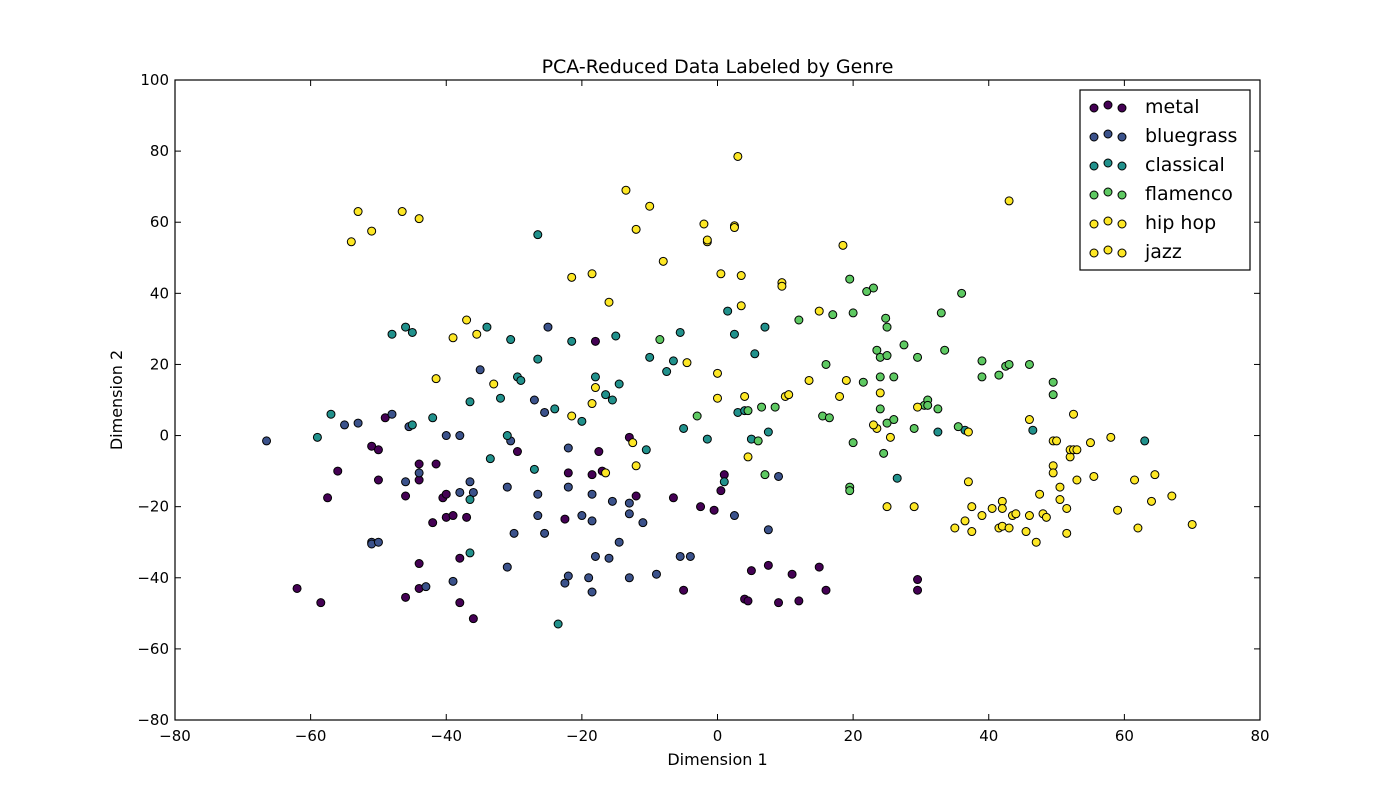 The height and width of the screenshot is (800, 1400). What do you see at coordinates (1157, 165) in the screenshot?
I see `legend-entry: classical` at bounding box center [1157, 165].